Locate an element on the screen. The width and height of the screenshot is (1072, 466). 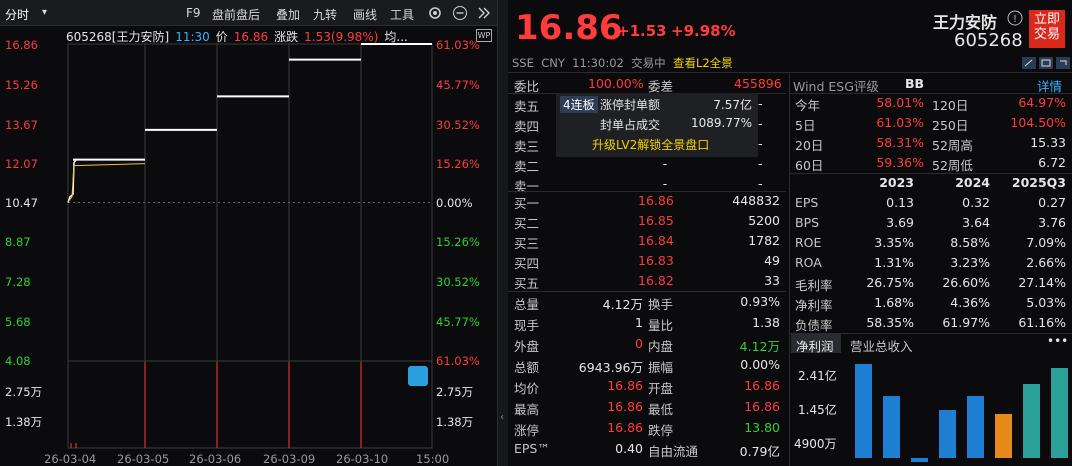
fin-value: 61.16% is located at coordinates (1042, 322).